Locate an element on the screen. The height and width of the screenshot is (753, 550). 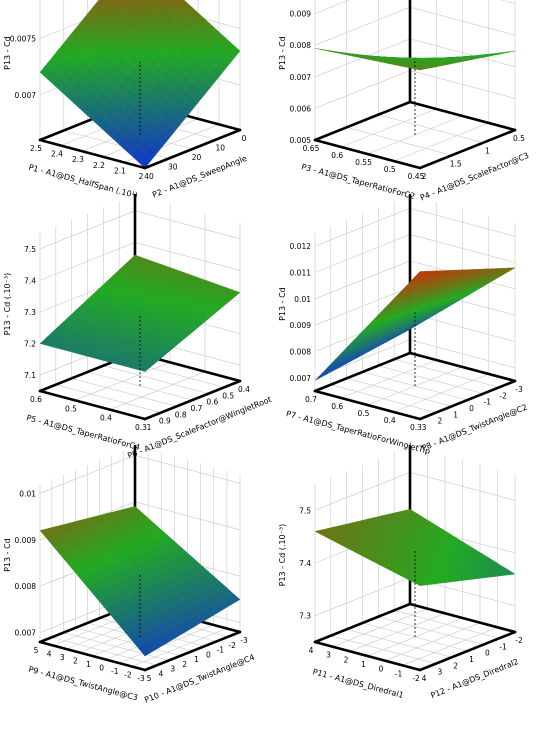
x-tick-label: 3 is located at coordinates (328, 655).